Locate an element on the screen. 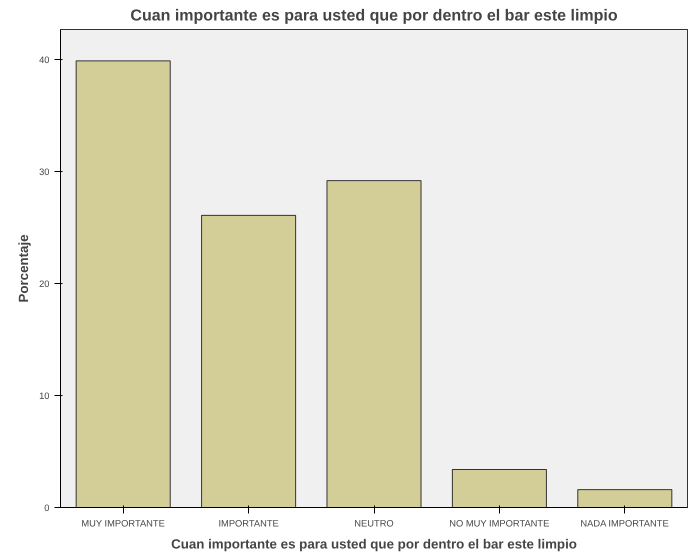 This screenshot has width=697, height=554. chart-title: Cuan importante es para usted que por dentro el bar este limpio is located at coordinates (374, 16).